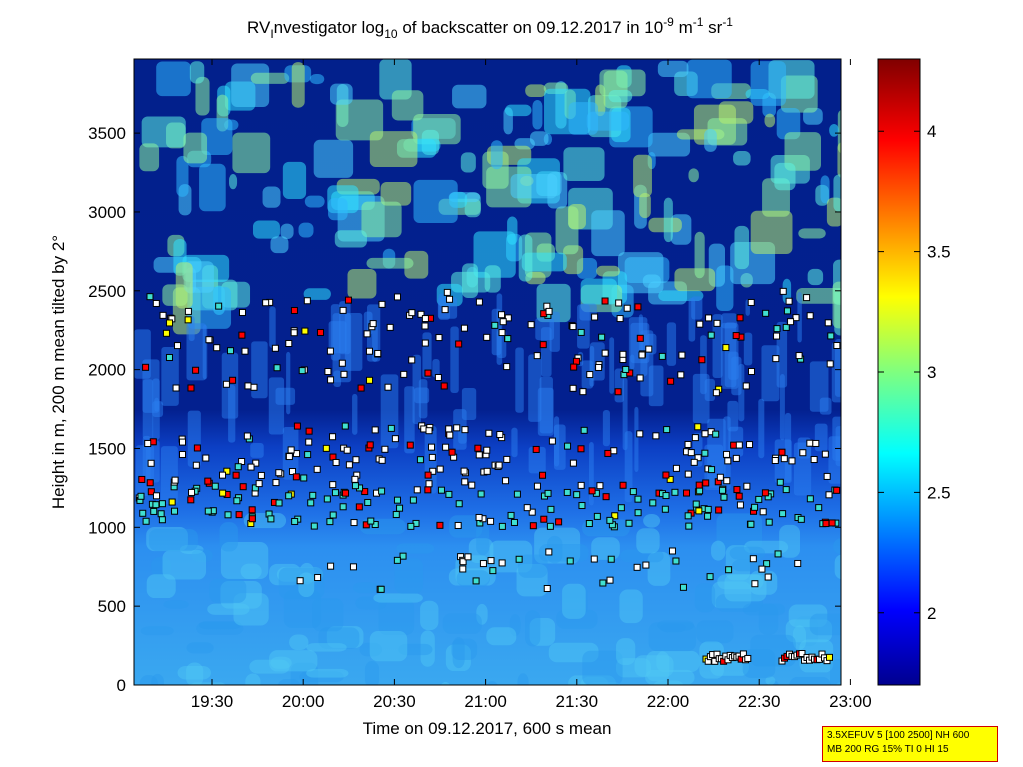 Image resolution: width=1023 pixels, height=767 pixels. Describe the element at coordinates (931, 372) in the screenshot. I see `colorbar-tick-label: 3` at that location.